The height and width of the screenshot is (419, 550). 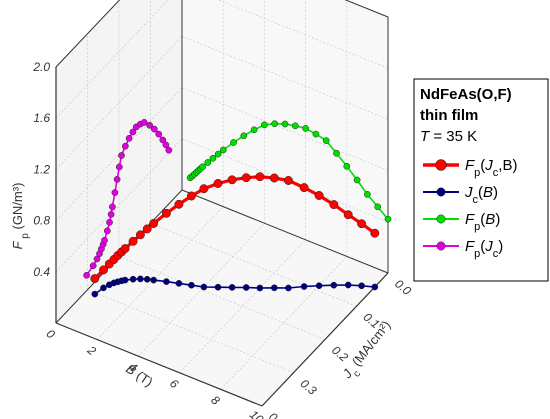 I want to click on back-grid-fp, so click(x=285, y=78).